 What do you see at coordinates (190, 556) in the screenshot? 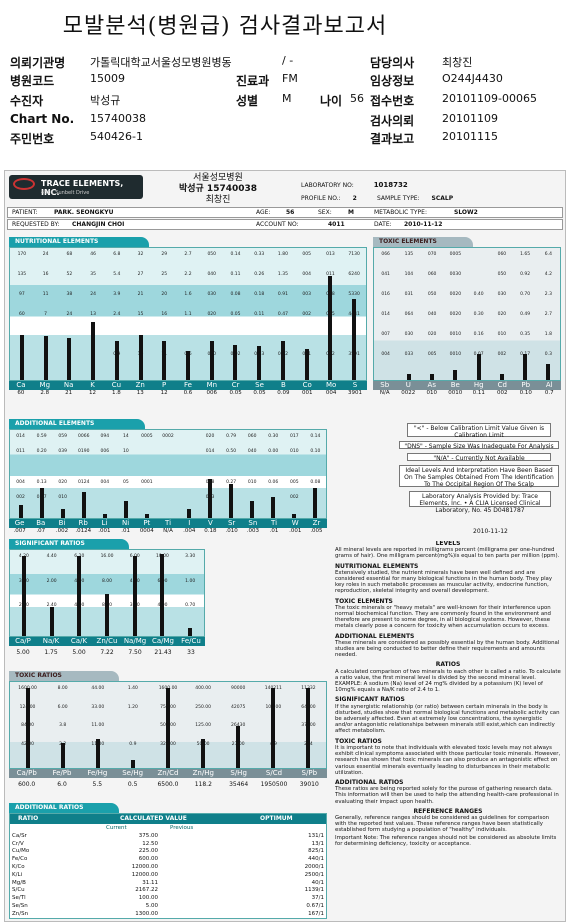
I see `grid-value: 3.30` at bounding box center [190, 556].